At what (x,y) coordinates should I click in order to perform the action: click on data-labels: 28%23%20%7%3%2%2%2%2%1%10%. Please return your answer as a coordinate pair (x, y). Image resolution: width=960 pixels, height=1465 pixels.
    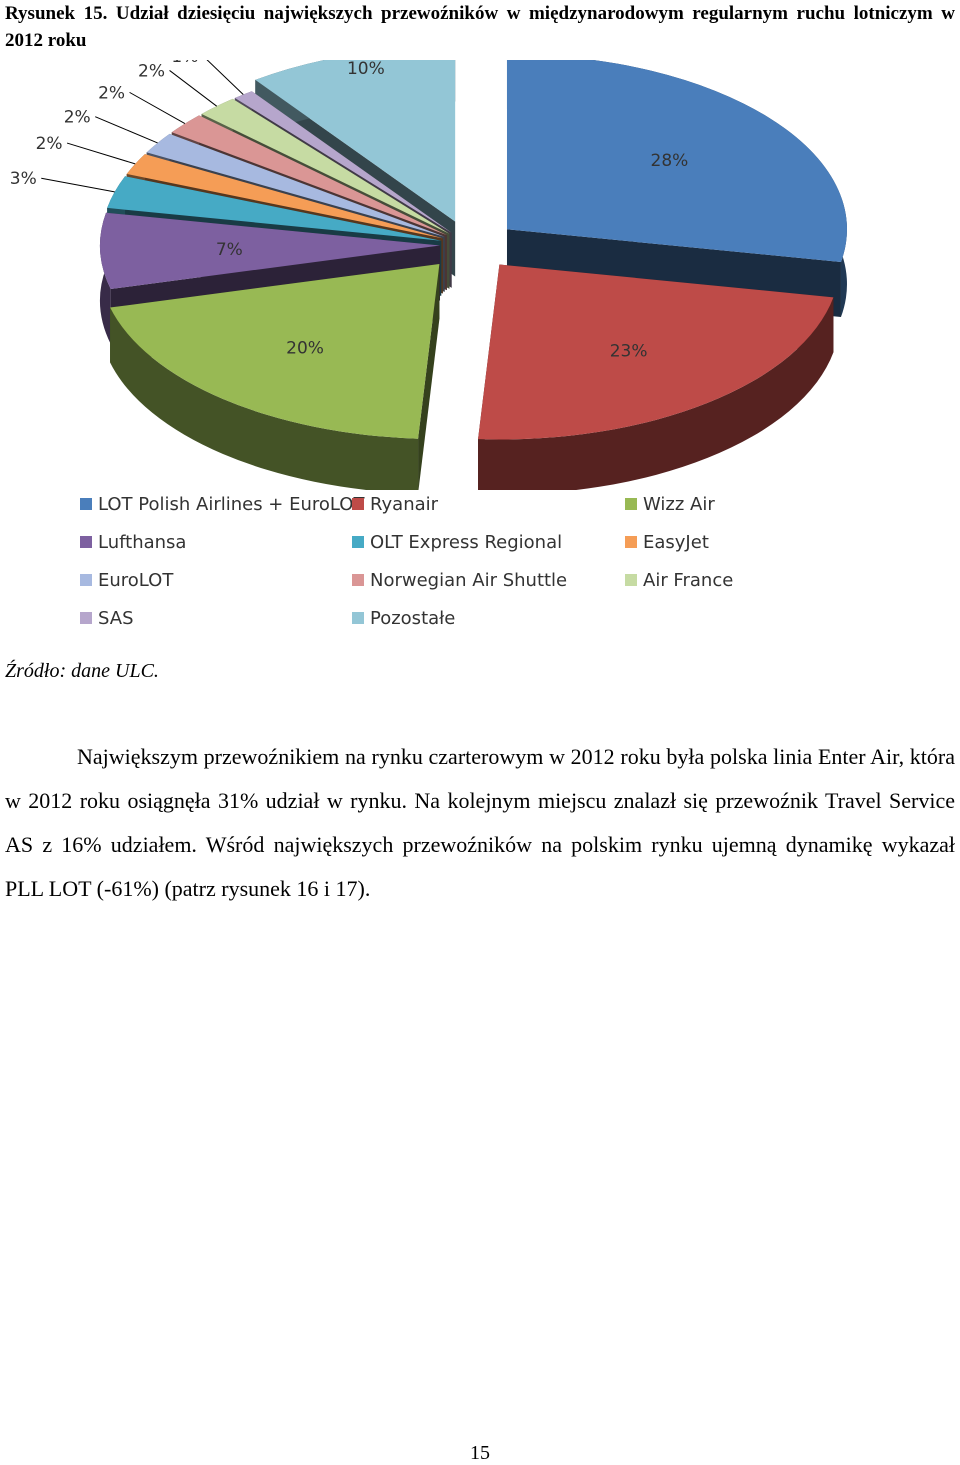
    Looking at the image, I should click on (349, 210).